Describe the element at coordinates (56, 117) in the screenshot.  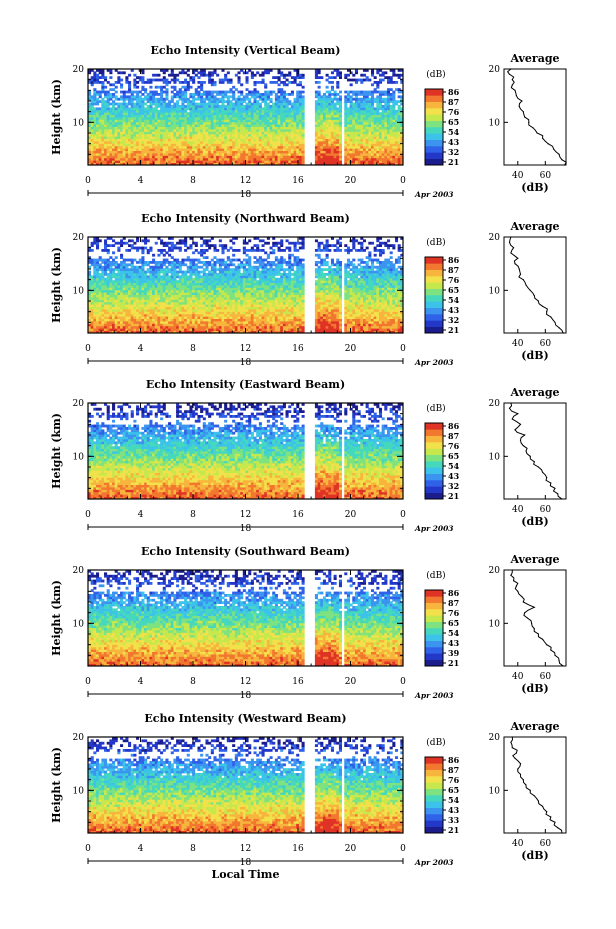
I see `y-axis-label: Height (km)` at that location.